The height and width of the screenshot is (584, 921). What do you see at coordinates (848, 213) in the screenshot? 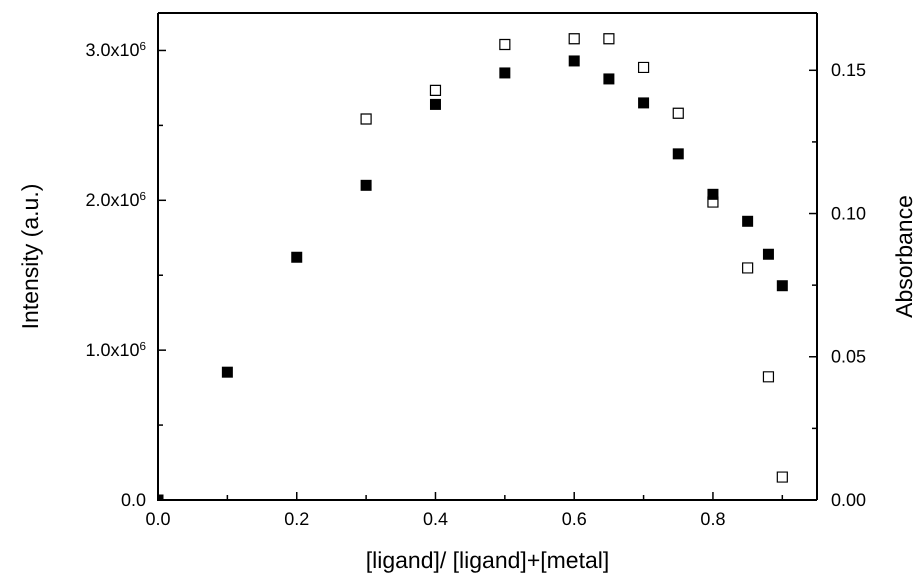
I see `y2-tick-label: 0.10` at bounding box center [848, 213].